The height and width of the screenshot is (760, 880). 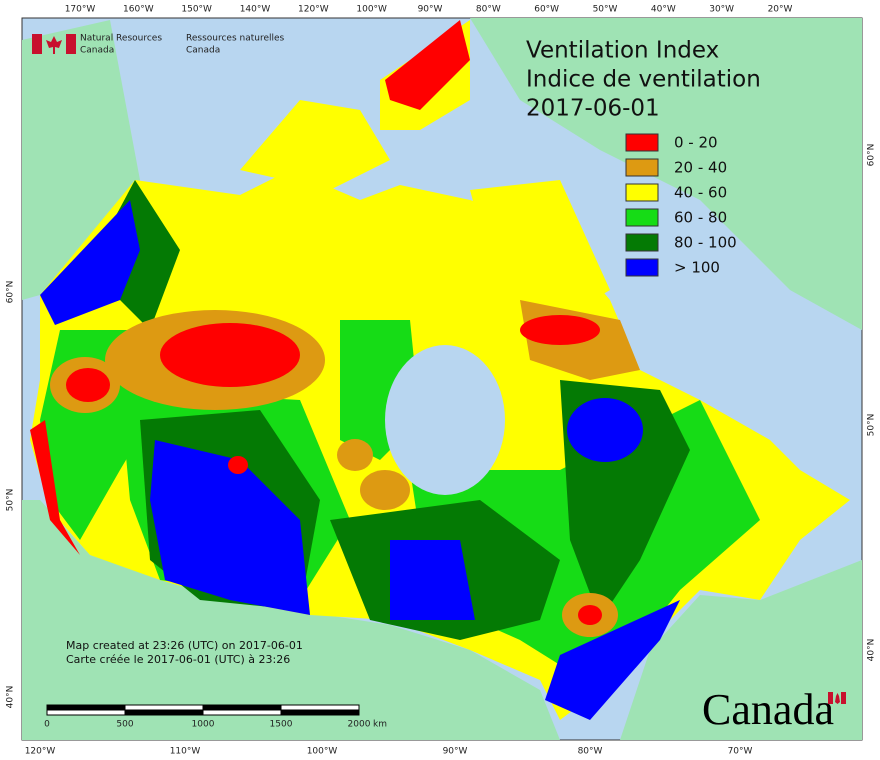 I want to click on lon-label: 30°W, so click(x=721, y=10).